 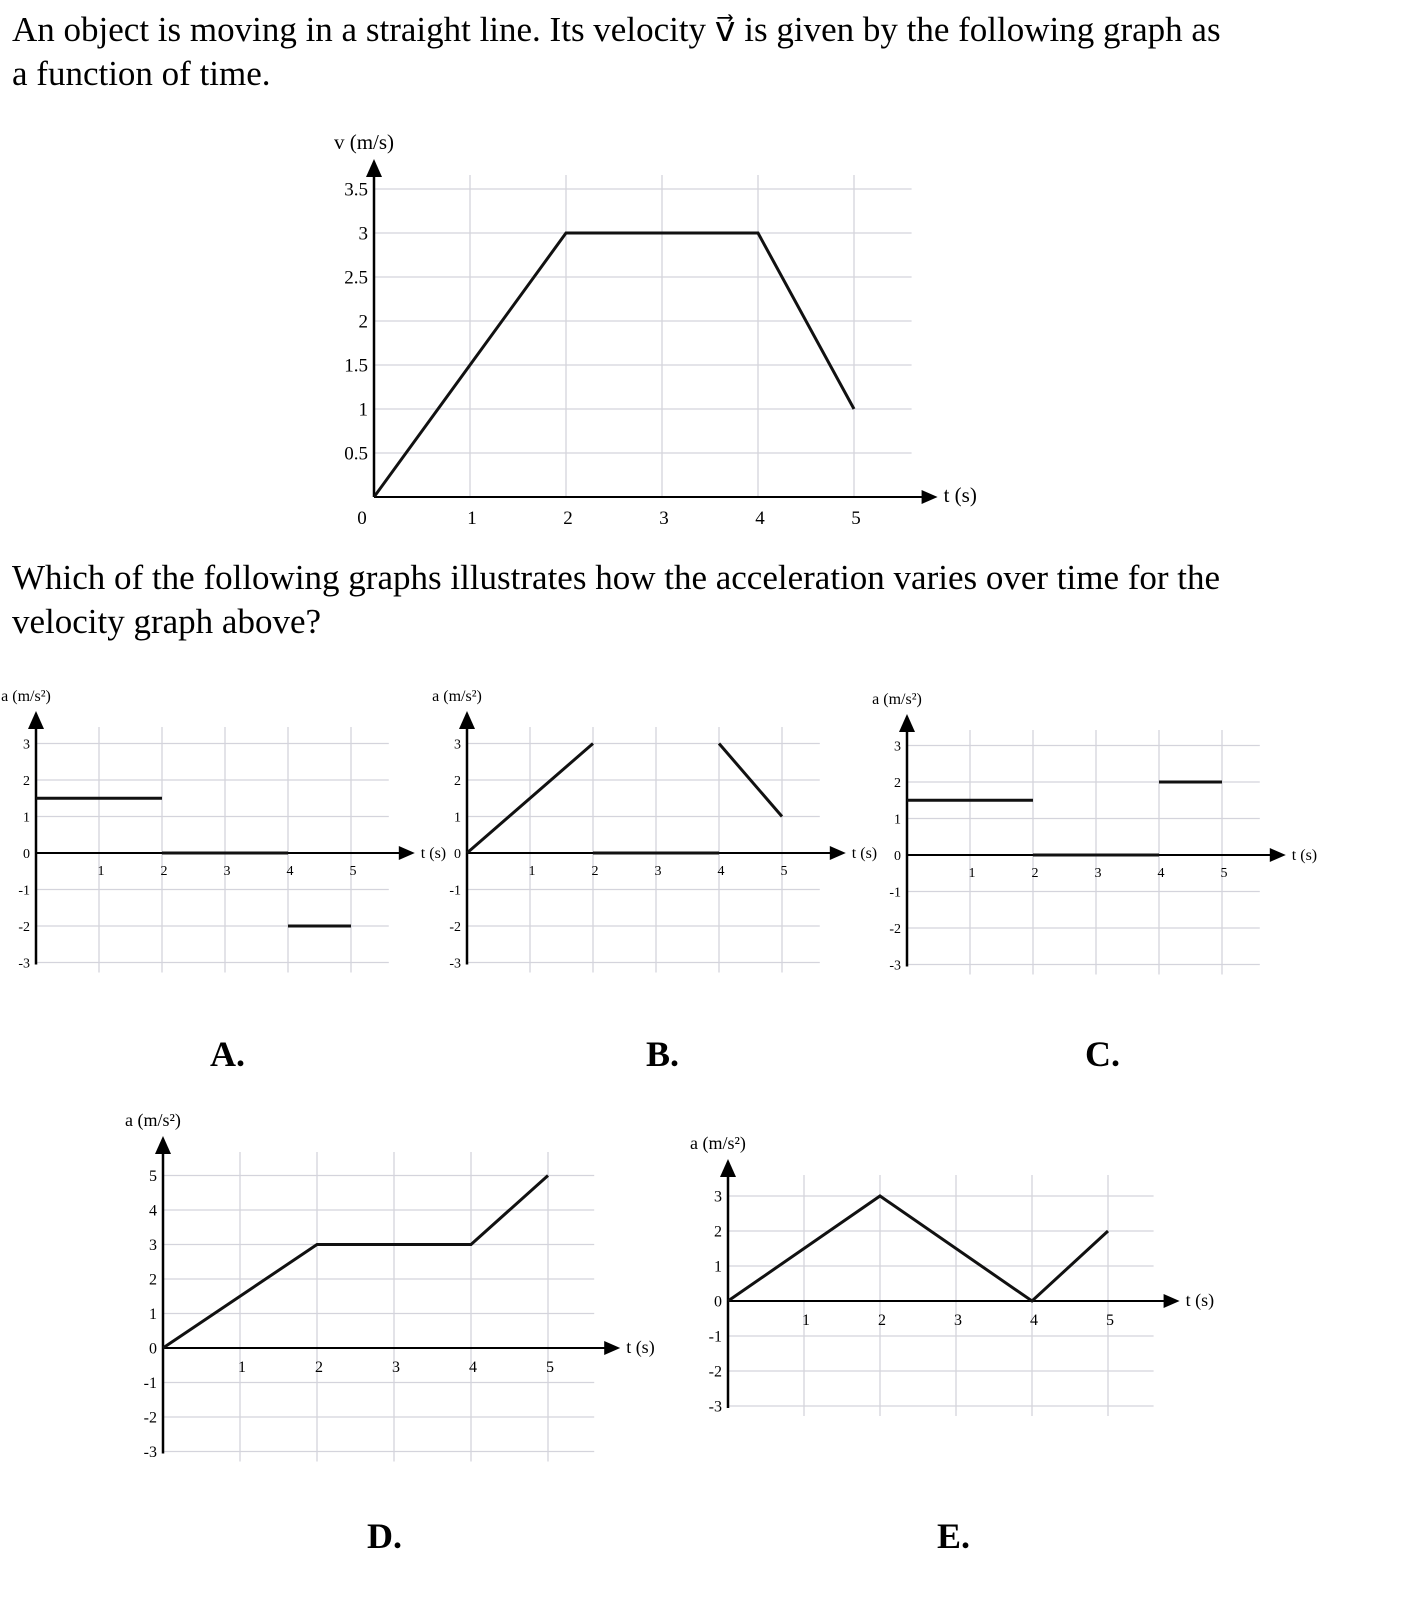 What do you see at coordinates (356, 190) in the screenshot?
I see `y-tick-label: 3.5` at bounding box center [356, 190].